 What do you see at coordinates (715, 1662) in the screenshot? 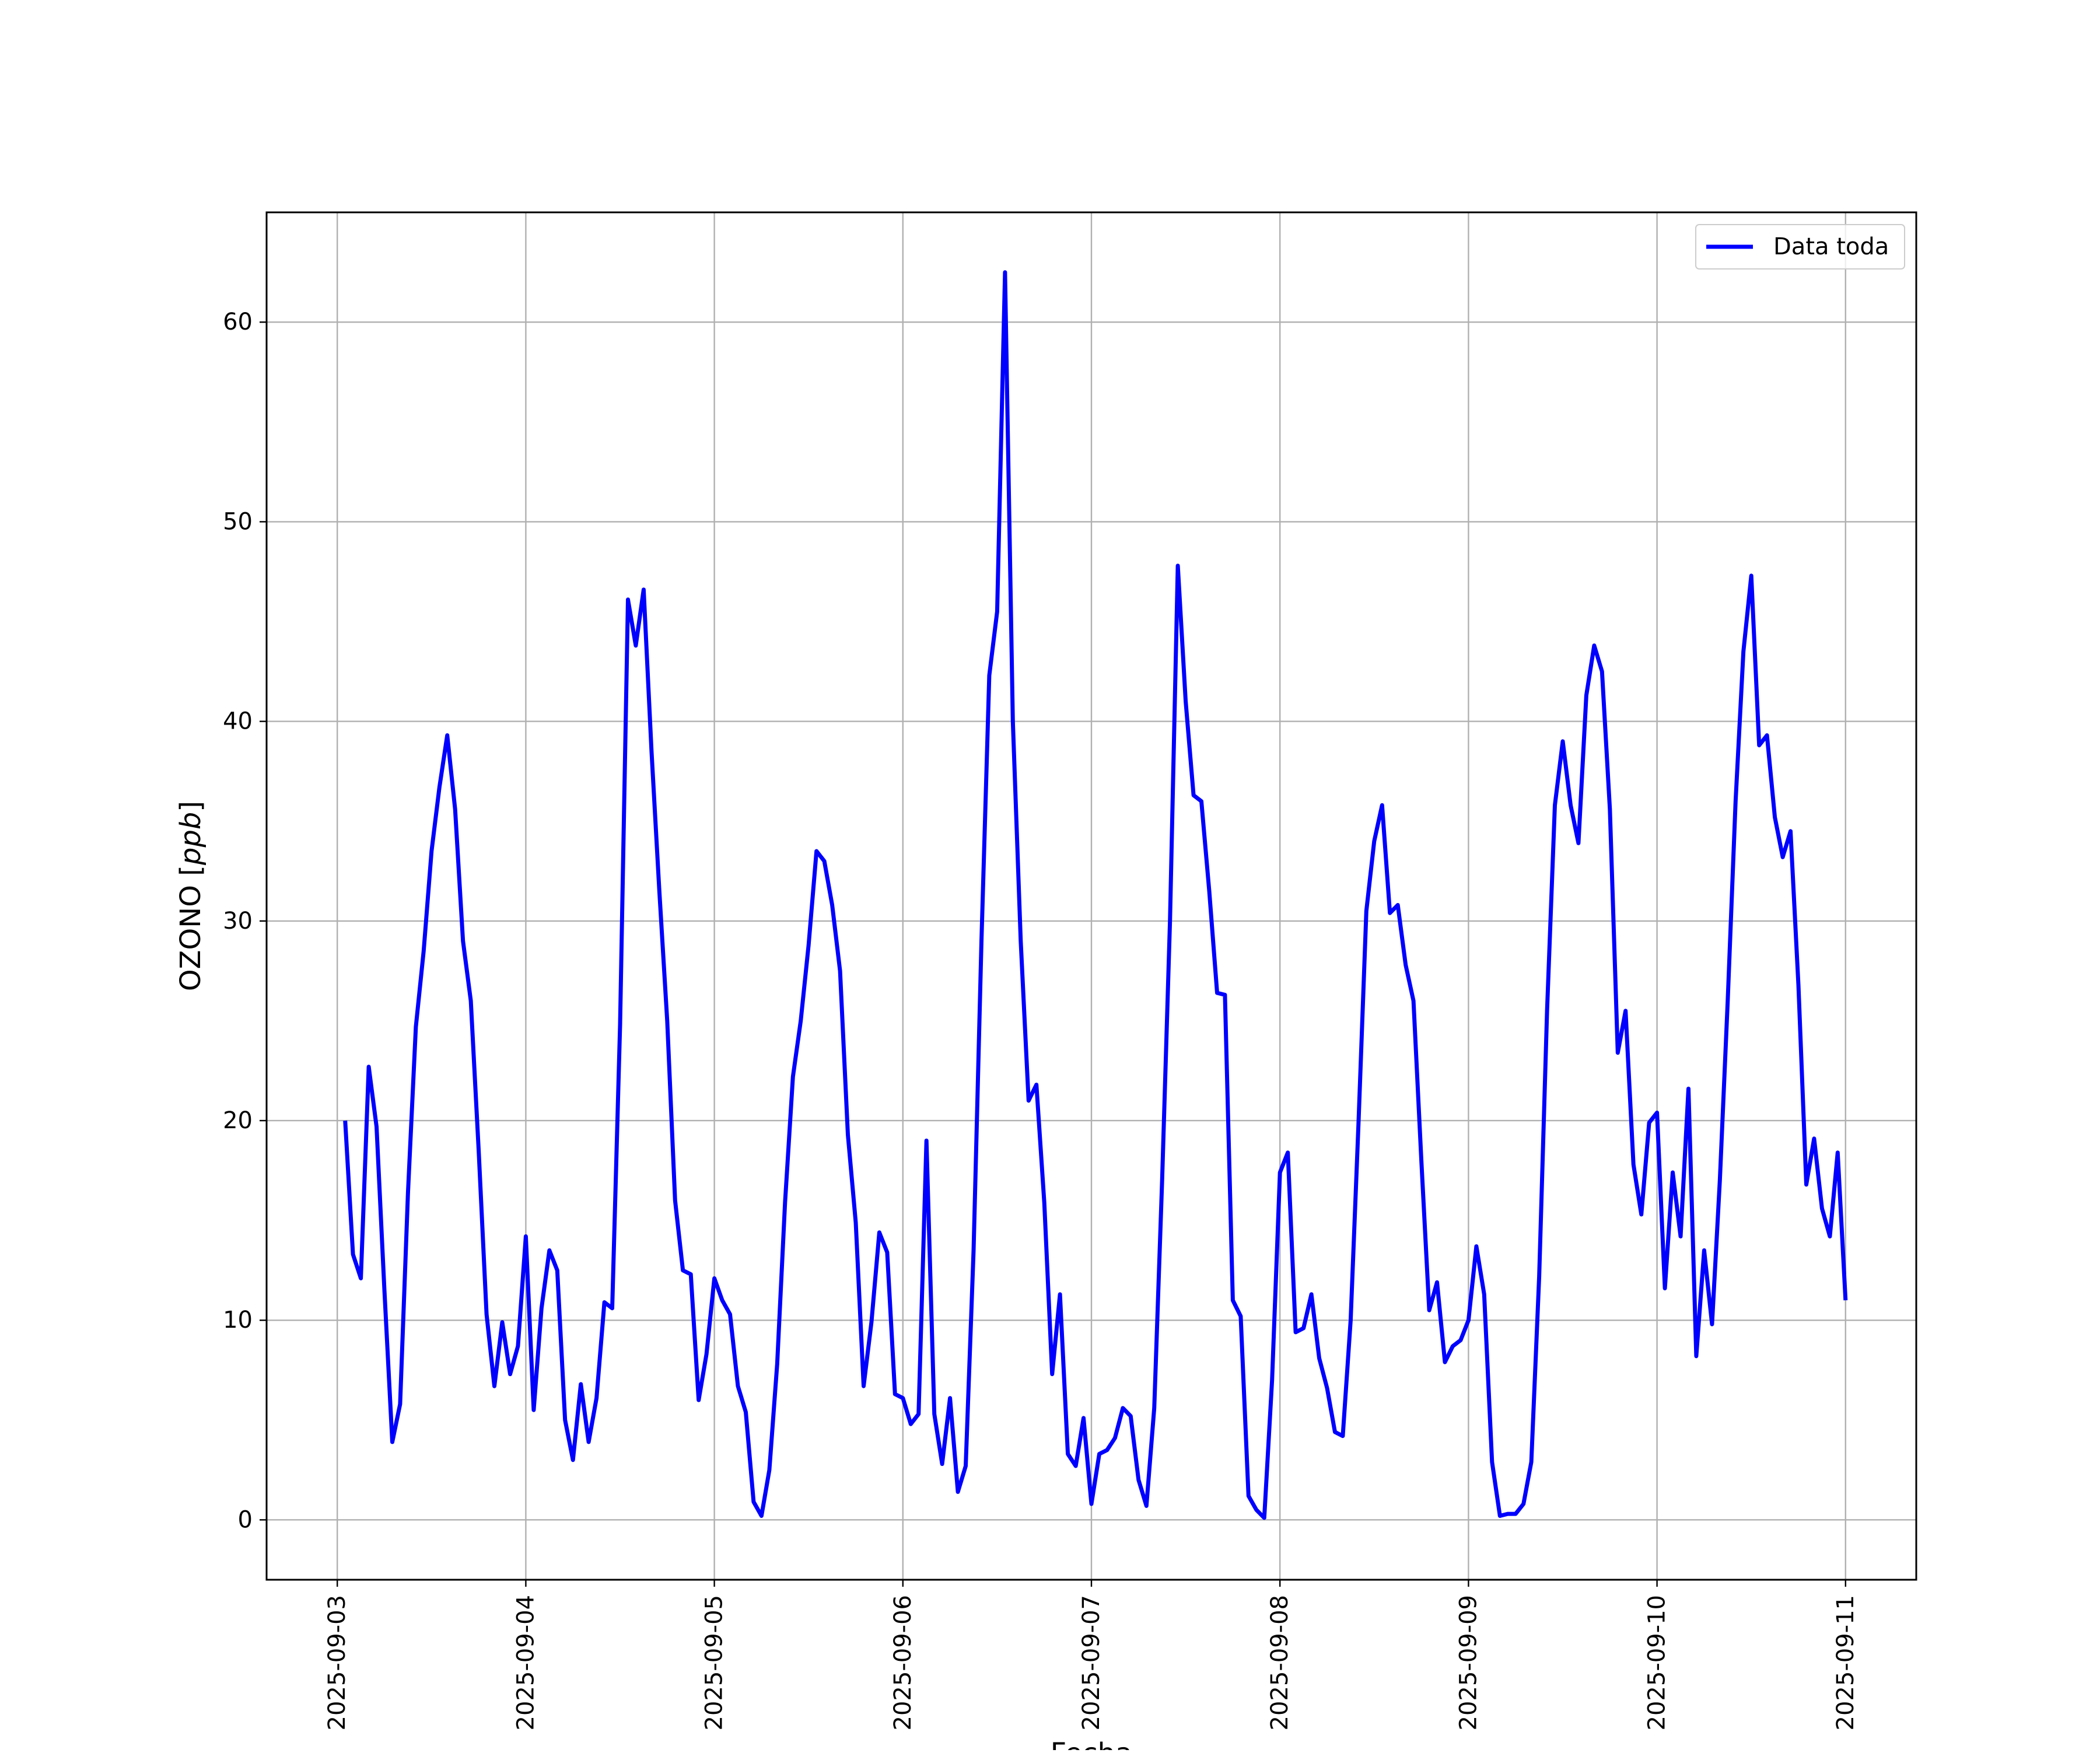
I see `x-tick-label: 2025-09-05` at bounding box center [715, 1662].